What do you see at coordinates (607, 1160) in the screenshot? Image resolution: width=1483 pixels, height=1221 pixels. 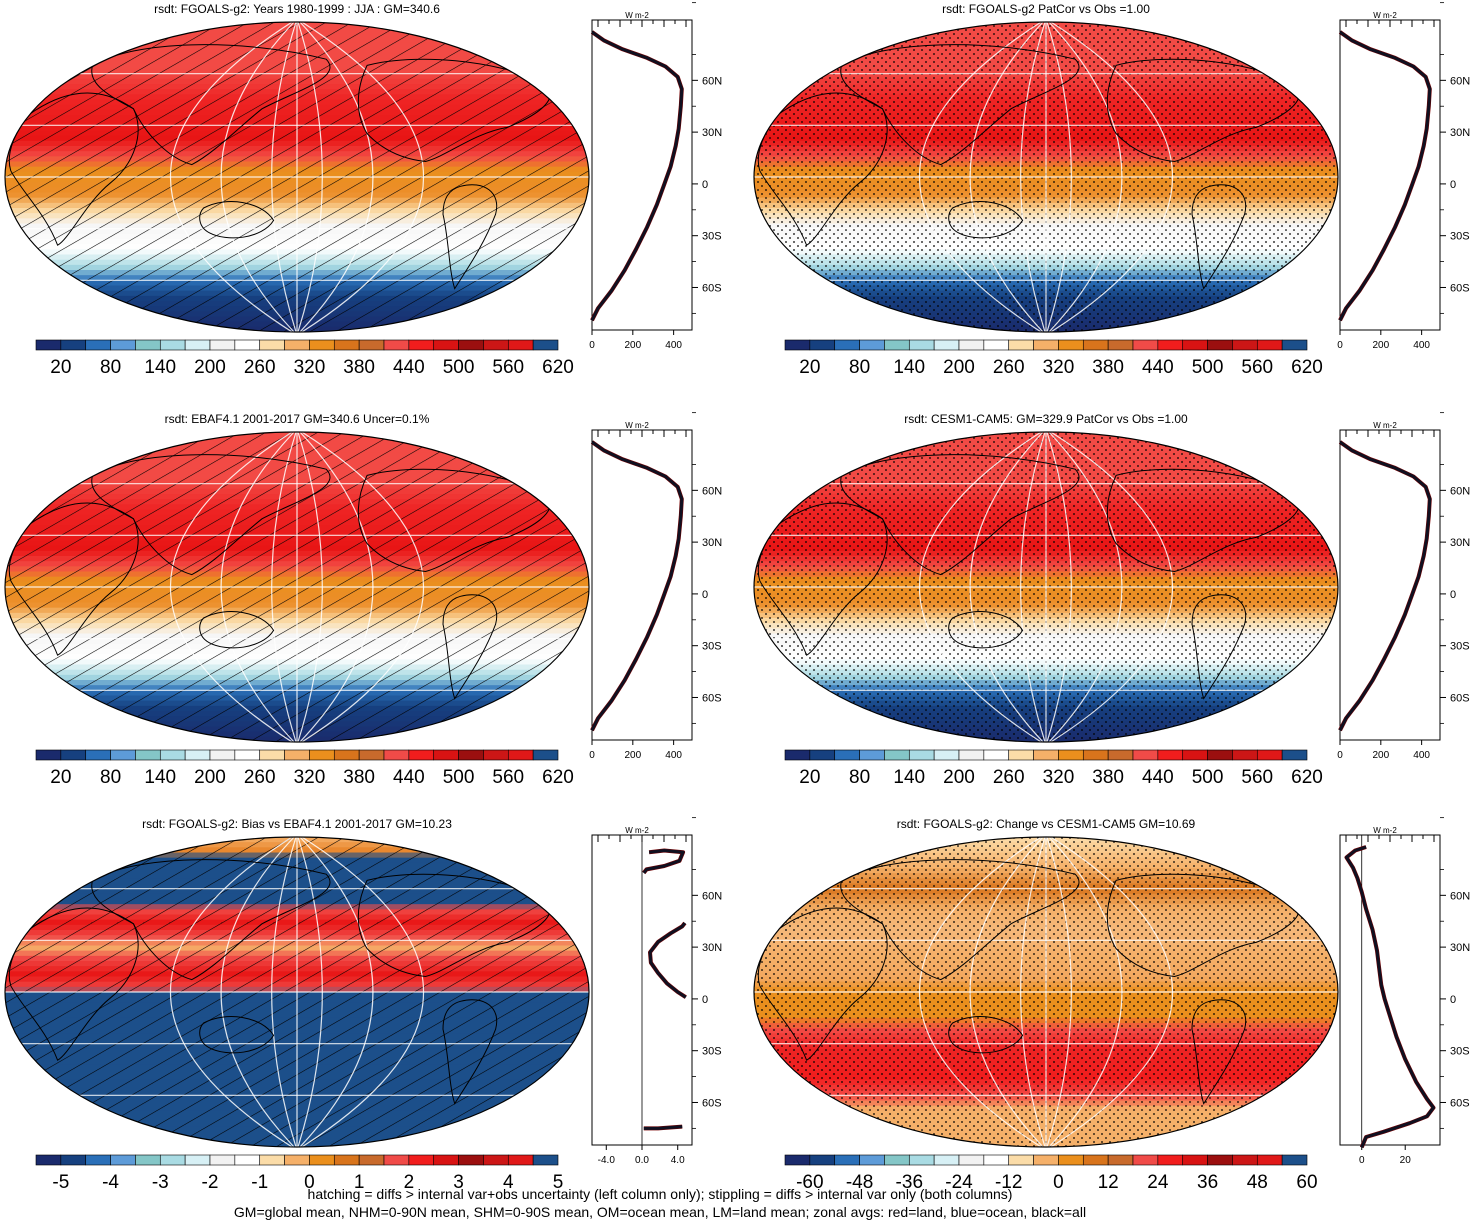 I see `zonal-x-tick-label: -4.0` at bounding box center [607, 1160].